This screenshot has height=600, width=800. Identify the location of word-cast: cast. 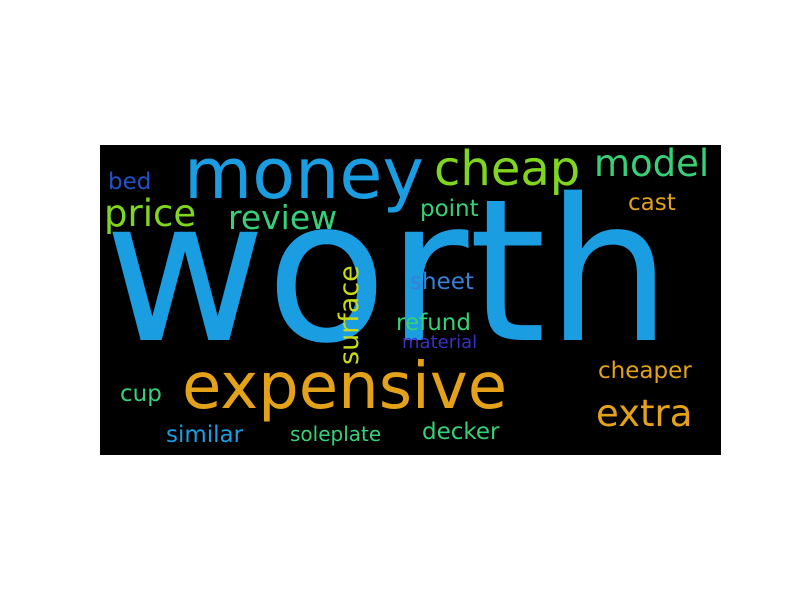
(652, 203).